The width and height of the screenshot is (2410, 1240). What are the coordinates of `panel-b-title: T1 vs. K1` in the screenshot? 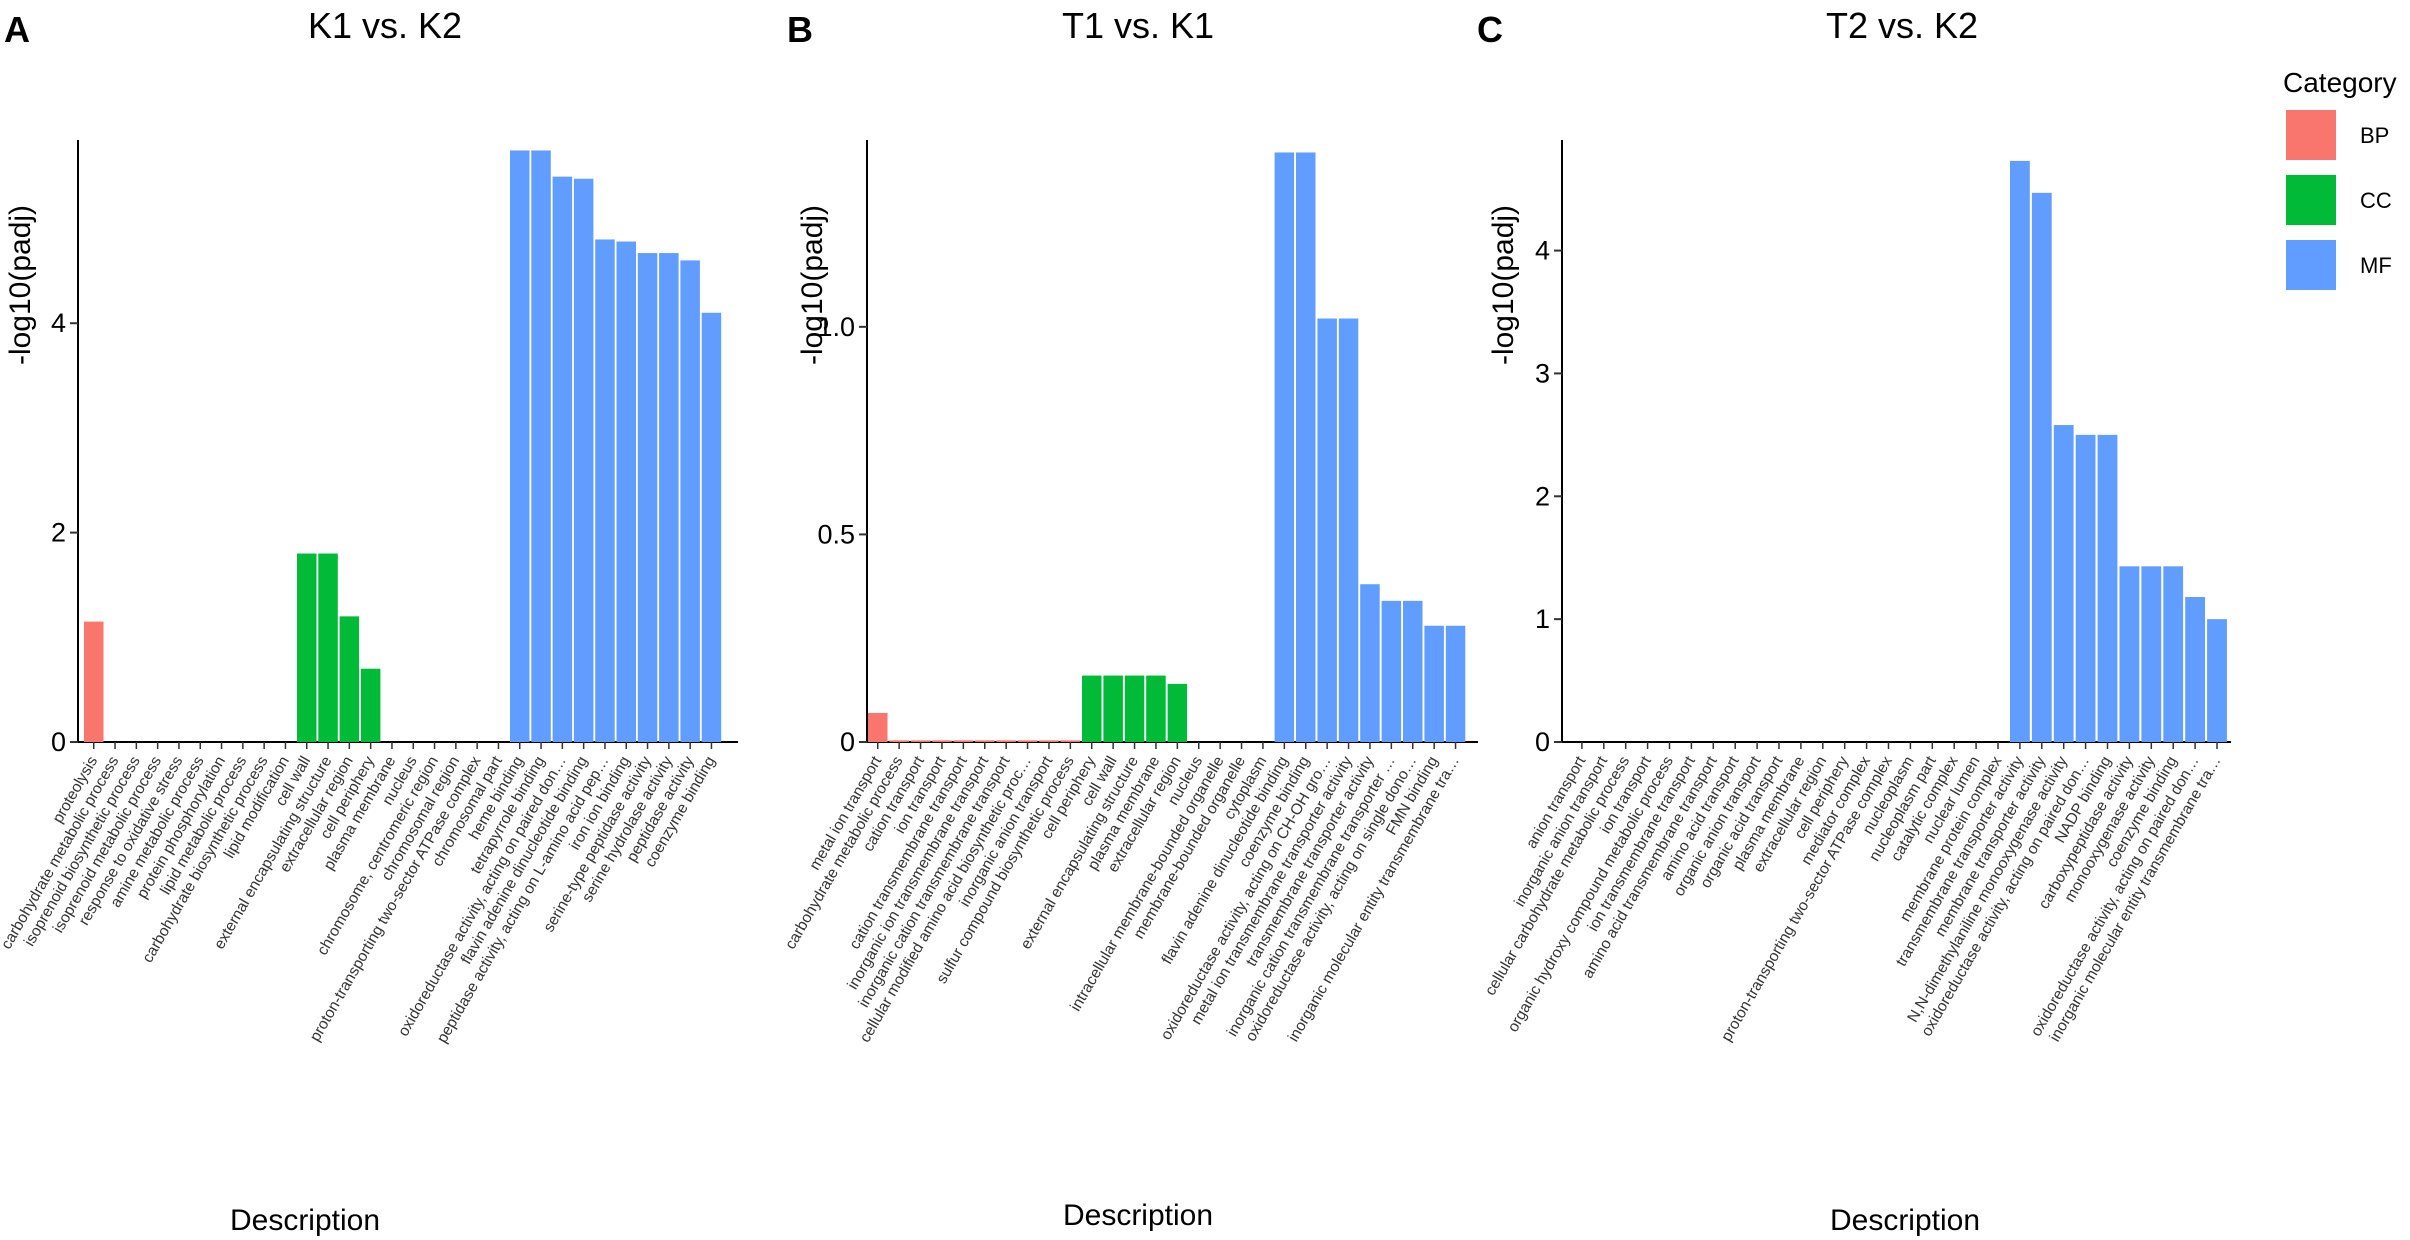 It's located at (1138, 25).